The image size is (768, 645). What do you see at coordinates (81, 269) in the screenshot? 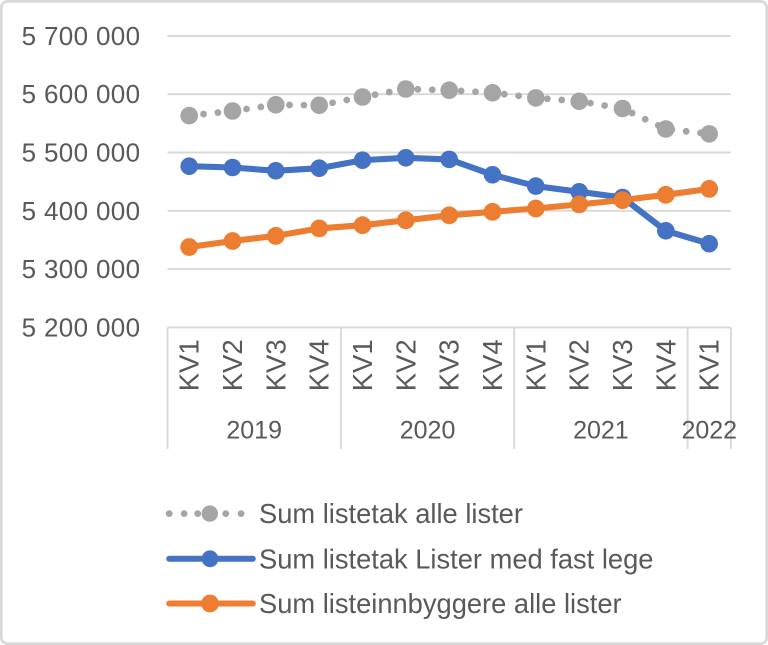
I see `svg-text: 5 300 000` at bounding box center [81, 269].